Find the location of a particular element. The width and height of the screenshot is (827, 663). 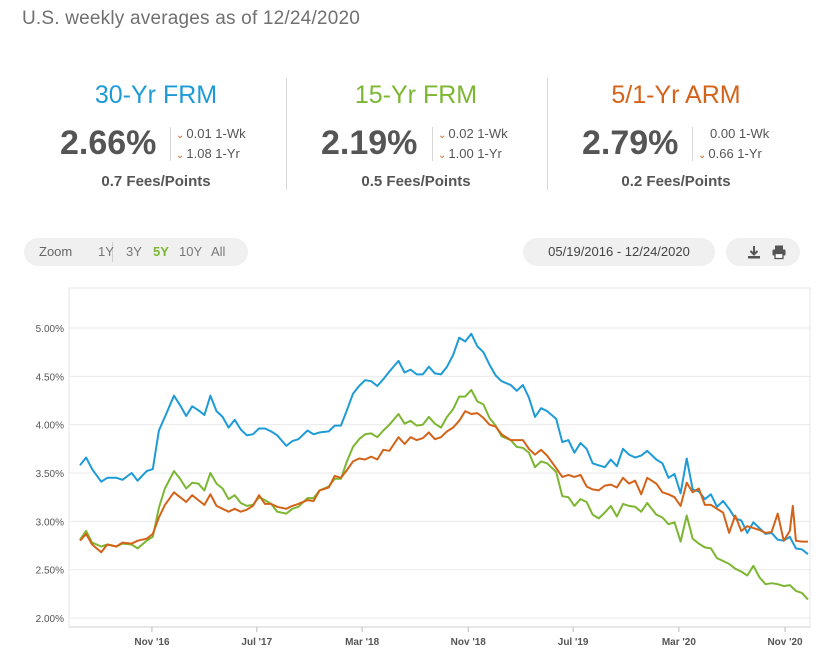

zoom-10y-button: 10Y is located at coordinates (191, 251).